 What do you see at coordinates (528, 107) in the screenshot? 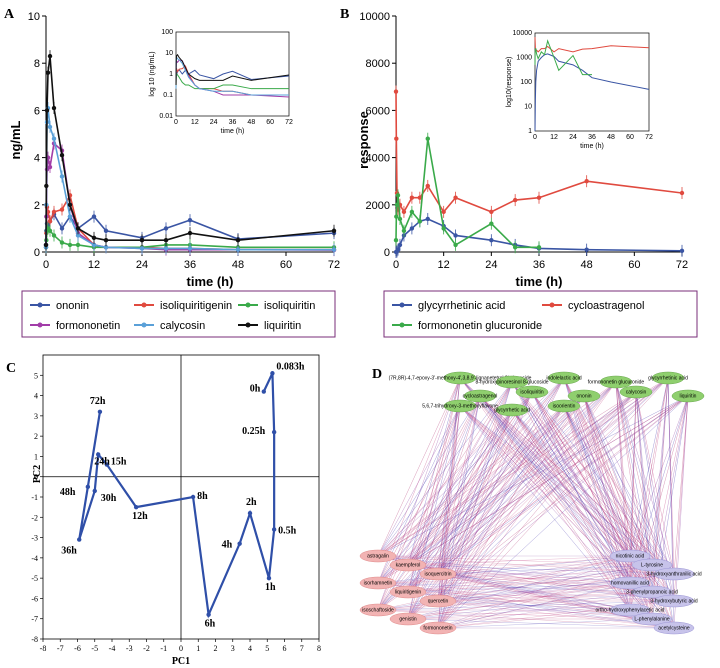
I see `inset-y-tick-label: 10` at bounding box center [528, 107].